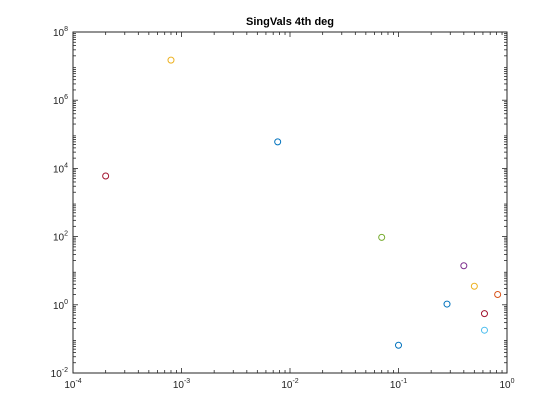 The width and height of the screenshot is (560, 420). Describe the element at coordinates (60, 32) in the screenshot. I see `y-tick-label: 10⁸` at that location.